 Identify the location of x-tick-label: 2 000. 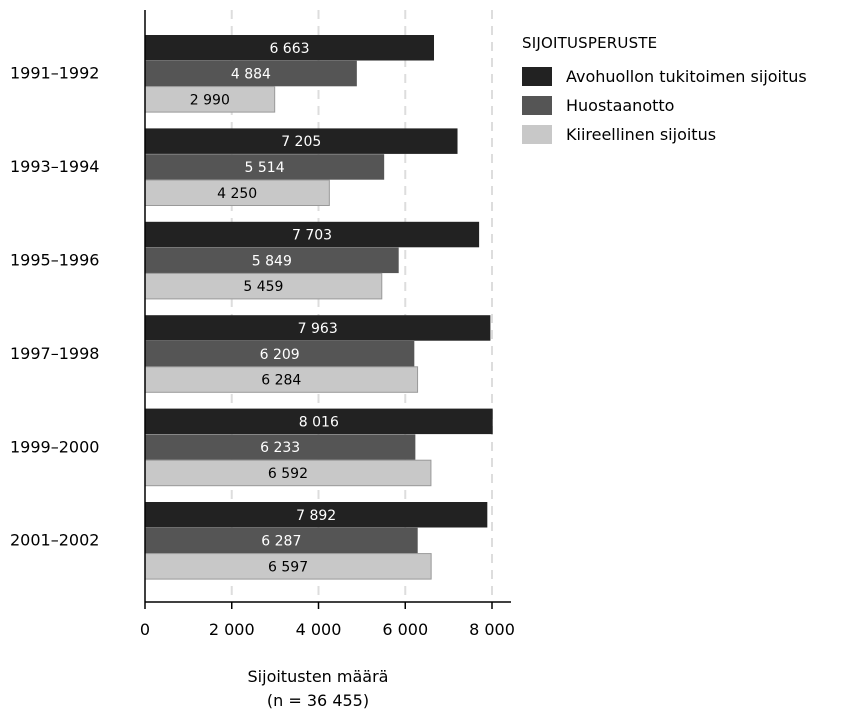
(232, 629).